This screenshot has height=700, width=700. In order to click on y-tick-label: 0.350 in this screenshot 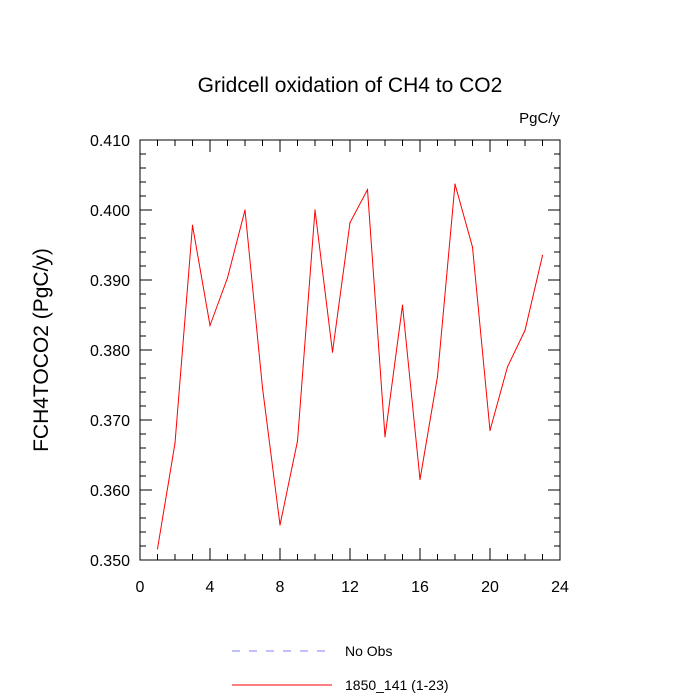, I will do `click(110, 561)`.